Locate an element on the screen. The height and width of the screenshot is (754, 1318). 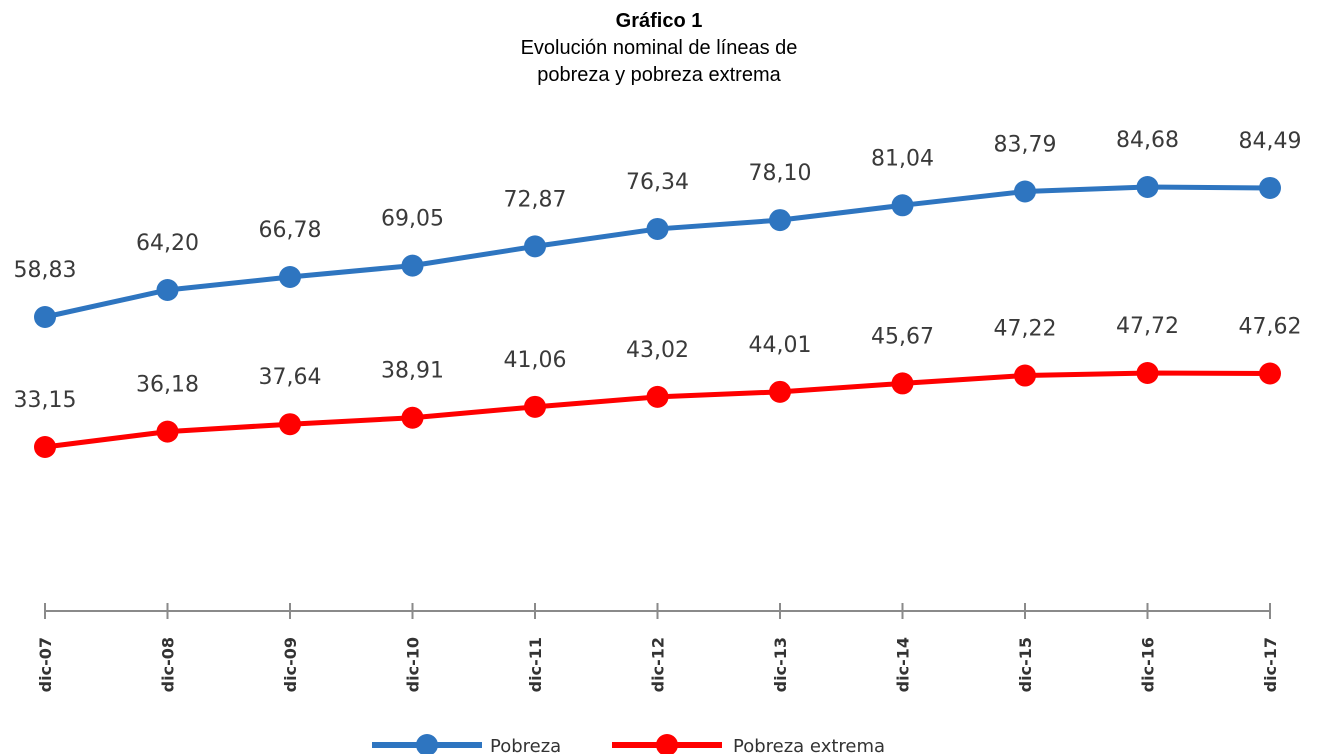
data-label: 64,20 is located at coordinates (167, 243).